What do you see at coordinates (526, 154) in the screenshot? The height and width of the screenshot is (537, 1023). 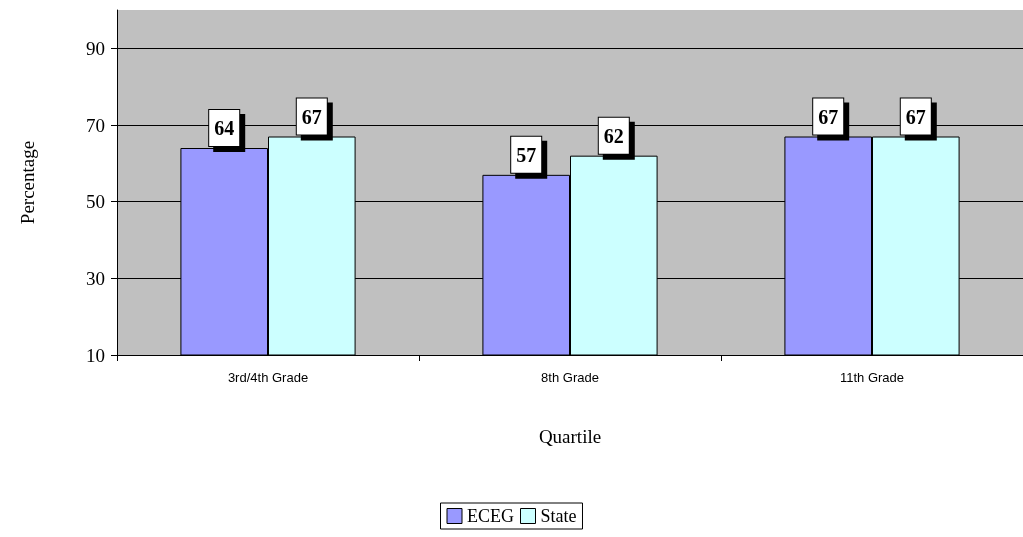 I see `data-label: 57` at bounding box center [526, 154].